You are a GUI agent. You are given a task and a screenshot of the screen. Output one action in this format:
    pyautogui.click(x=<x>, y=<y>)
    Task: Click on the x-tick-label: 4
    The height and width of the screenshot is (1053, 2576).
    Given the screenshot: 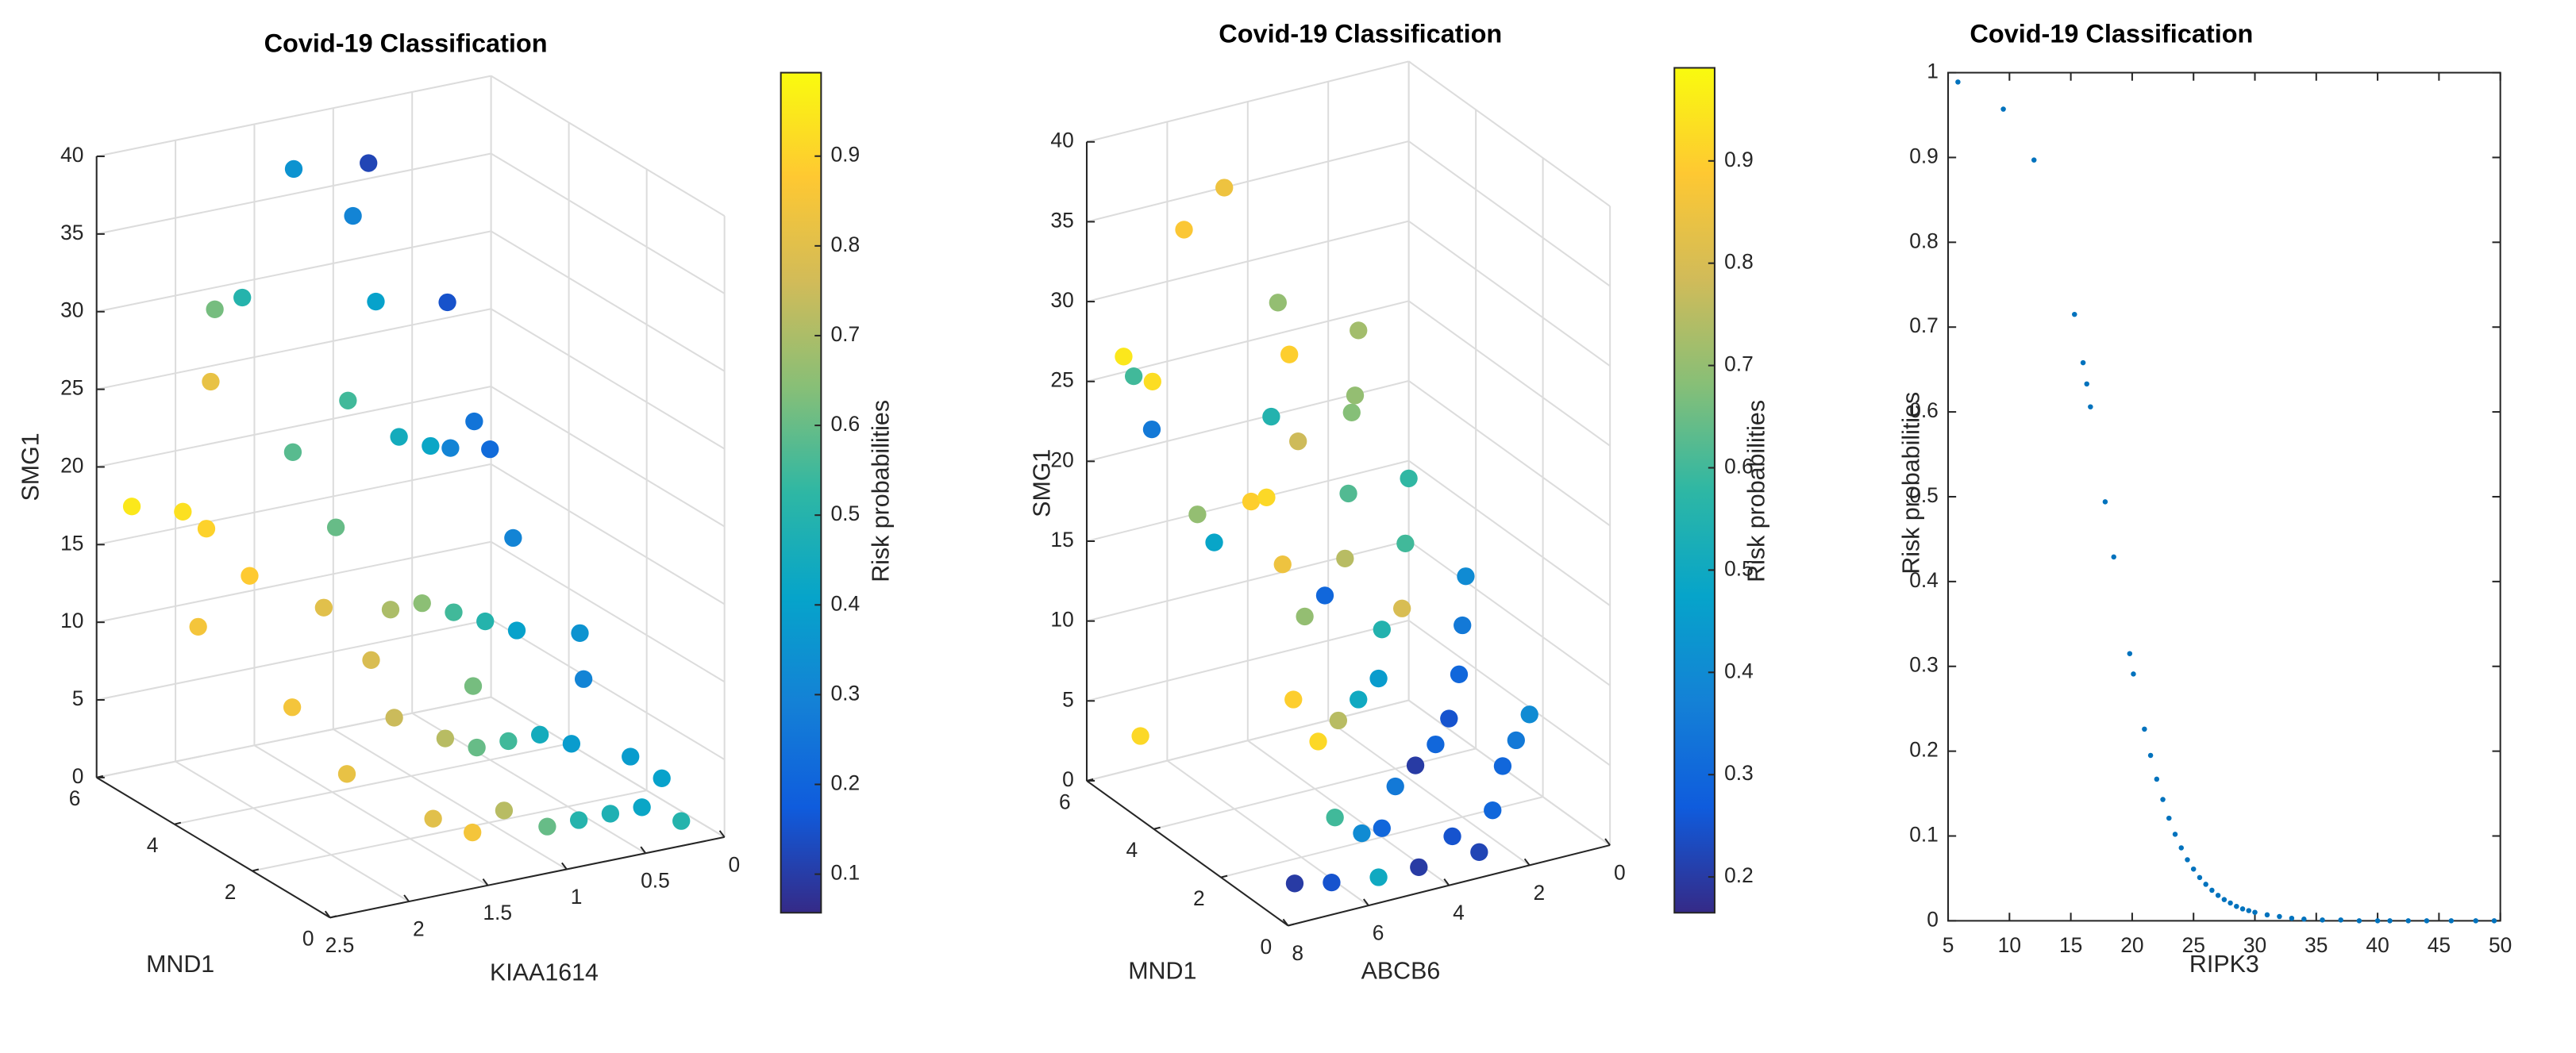 What is the action you would take?
    pyautogui.click(x=1459, y=913)
    